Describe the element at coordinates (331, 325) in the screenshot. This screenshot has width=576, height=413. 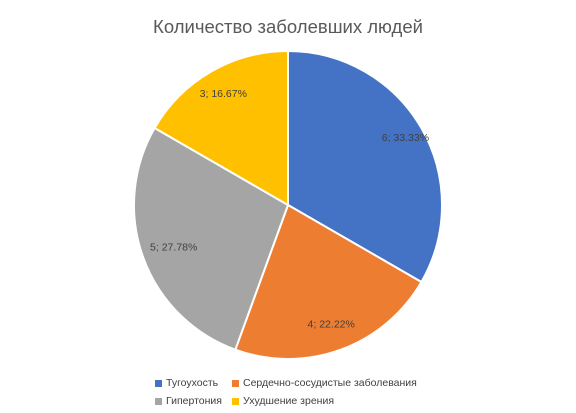
I see `data-label: 4; 22.22%` at that location.